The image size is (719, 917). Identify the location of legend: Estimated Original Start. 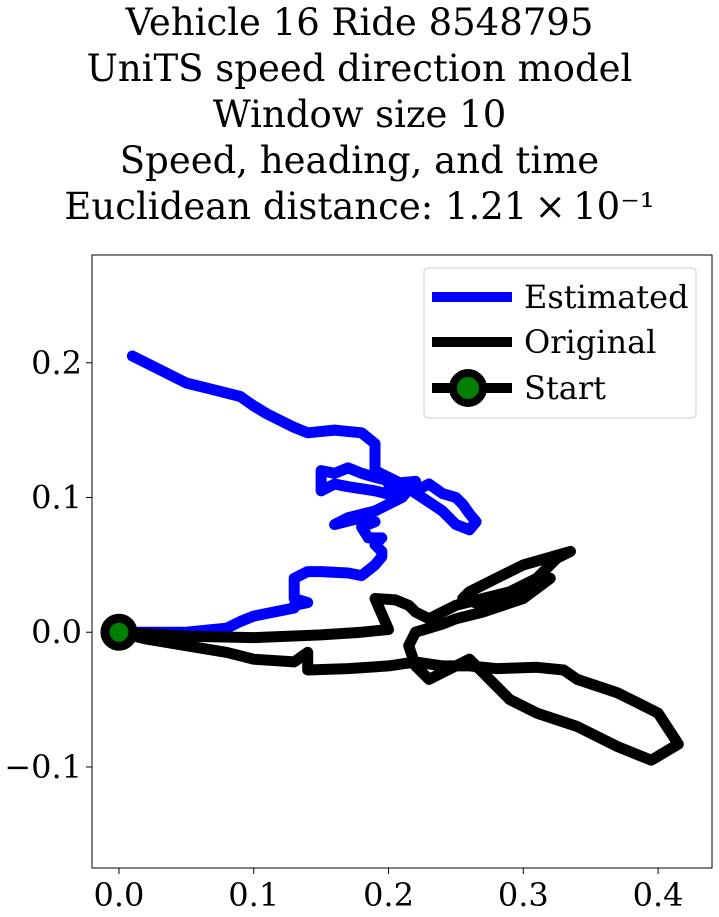
(560, 343).